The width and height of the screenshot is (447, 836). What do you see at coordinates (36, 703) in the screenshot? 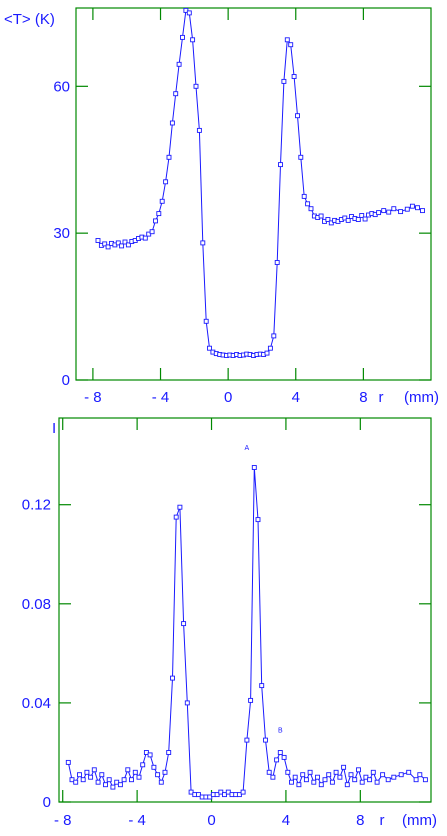
I see `y-tick-label: 0.04` at bounding box center [36, 703].